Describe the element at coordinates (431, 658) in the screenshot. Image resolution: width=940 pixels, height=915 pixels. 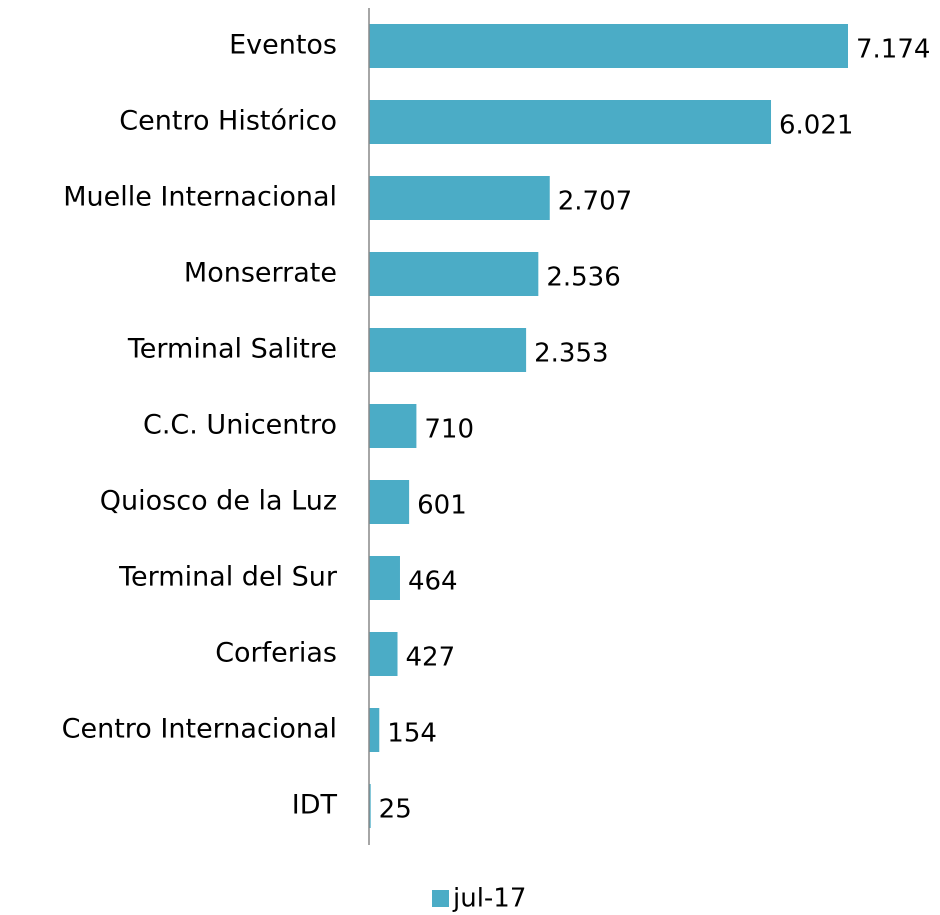
I see `value-label: 427` at that location.